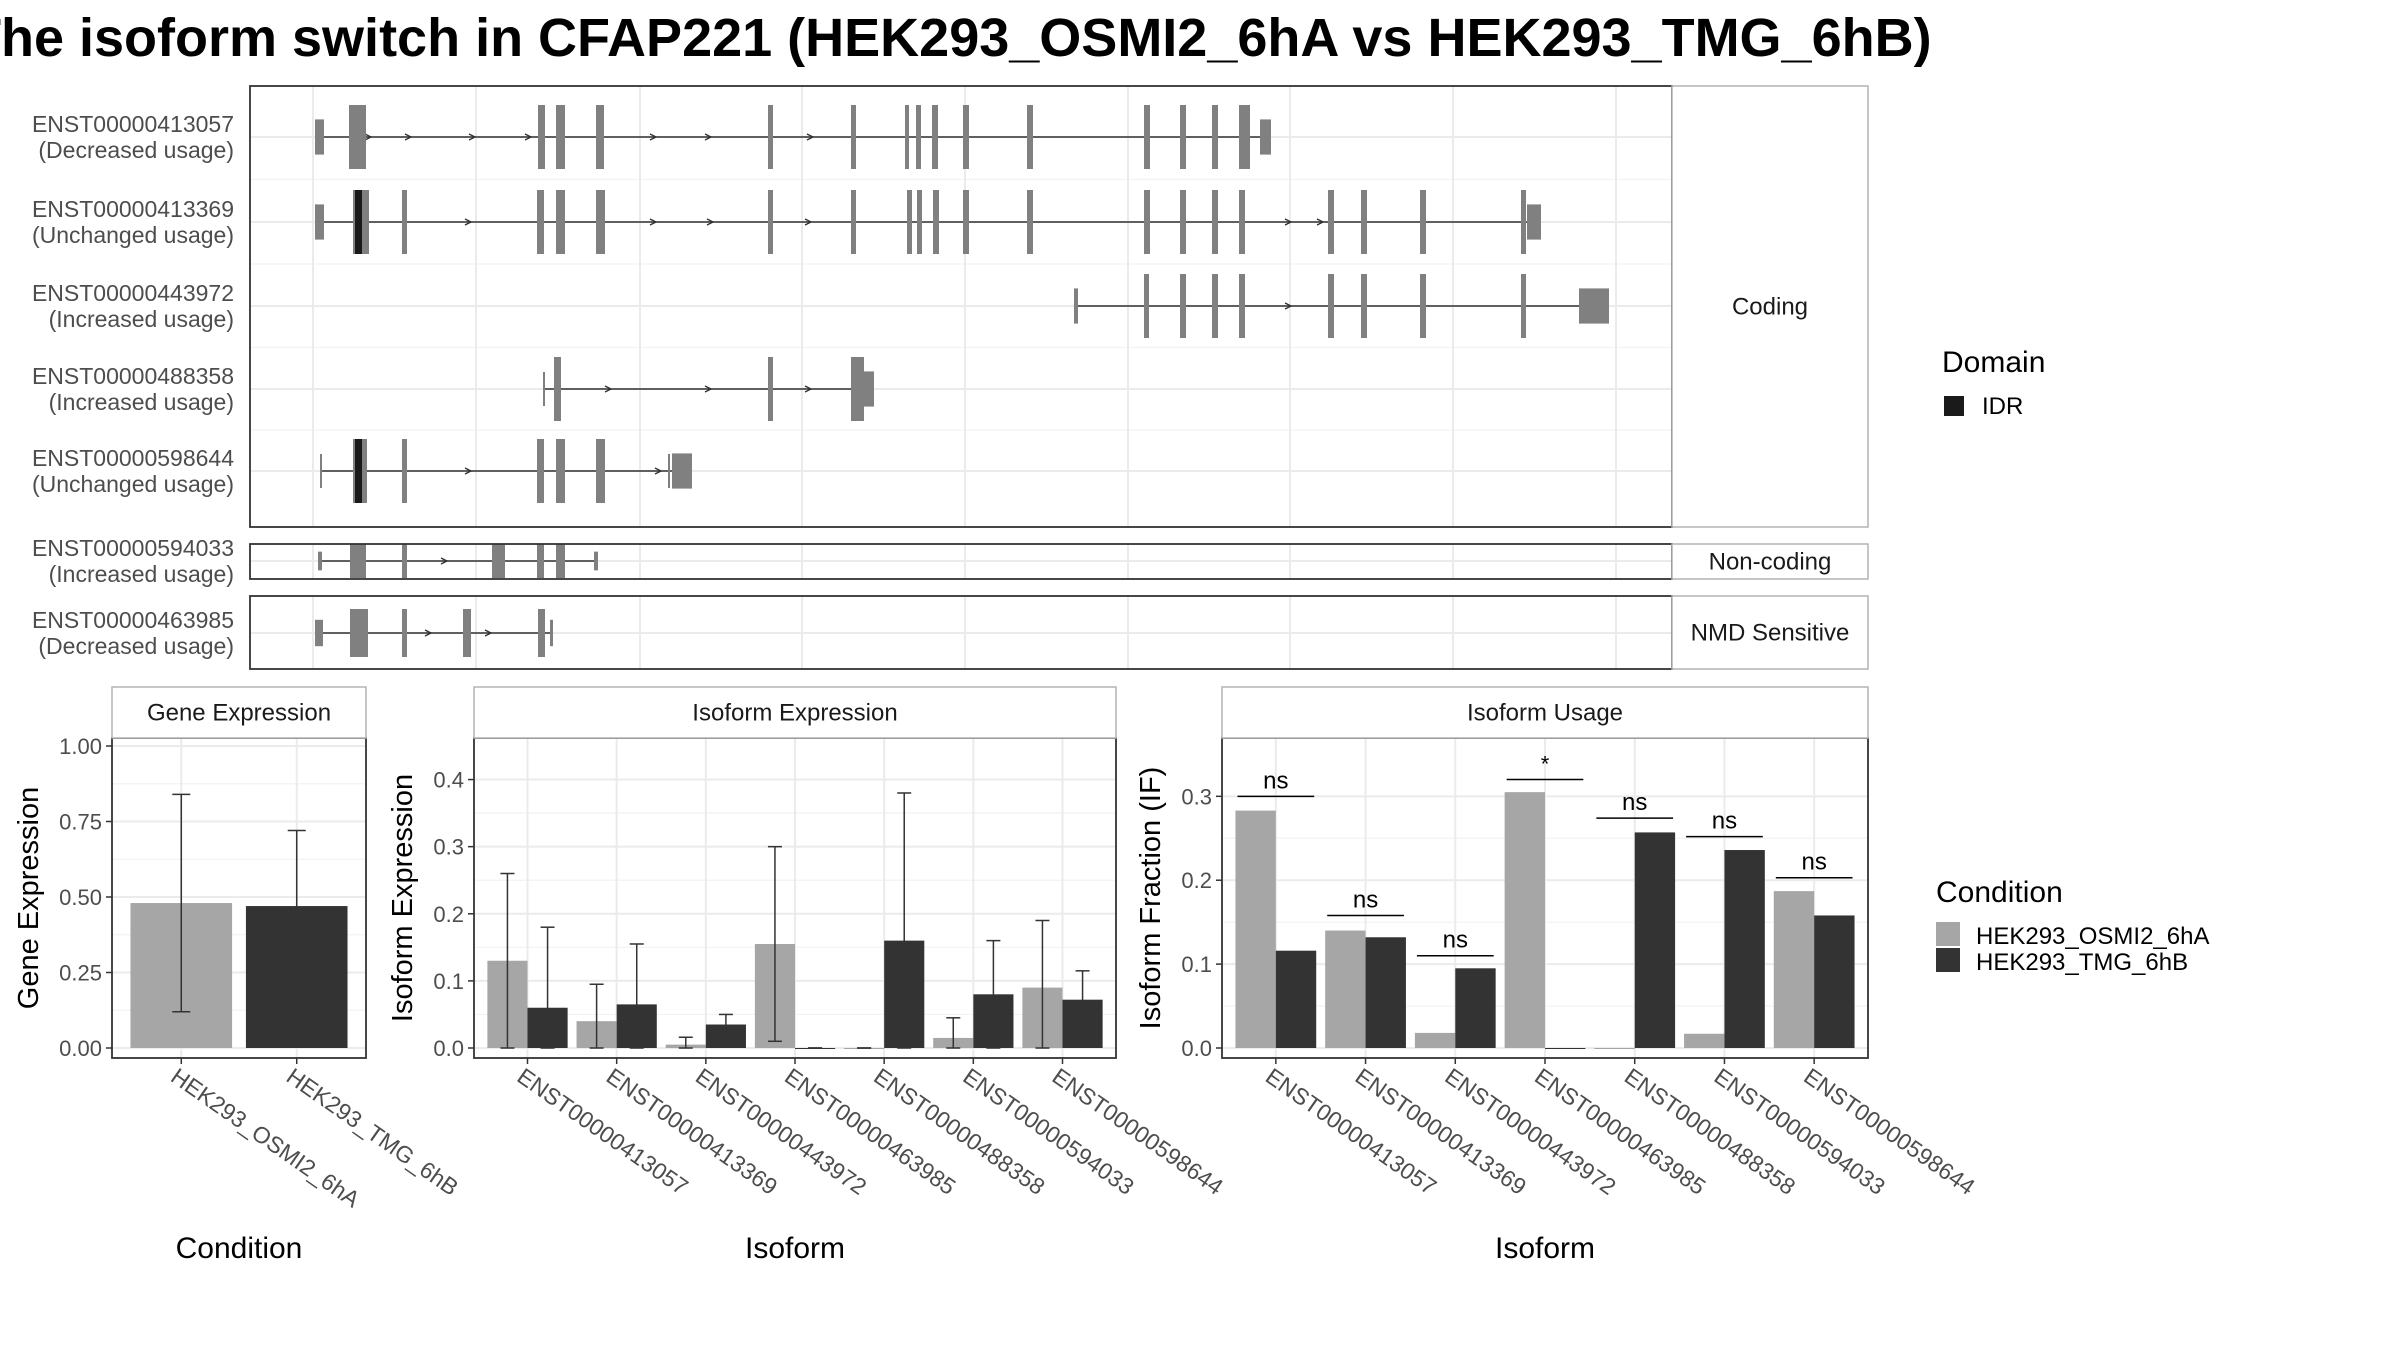  I want to click on transcript-id-label: ENST00000413369, so click(133, 209).